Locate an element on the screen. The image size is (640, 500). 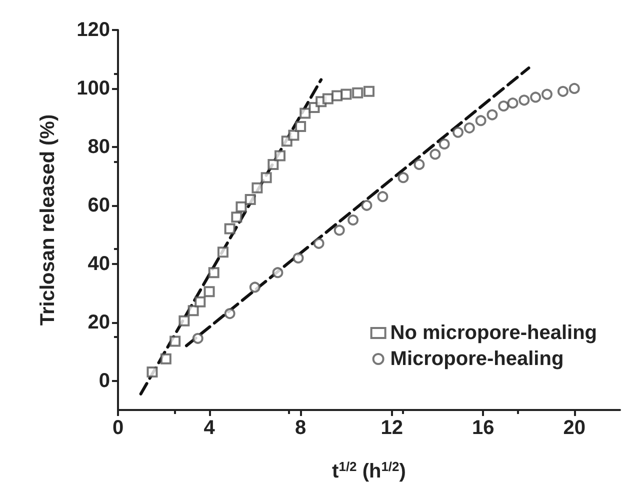
y-tick-label: 0 is located at coordinates (104, 381).